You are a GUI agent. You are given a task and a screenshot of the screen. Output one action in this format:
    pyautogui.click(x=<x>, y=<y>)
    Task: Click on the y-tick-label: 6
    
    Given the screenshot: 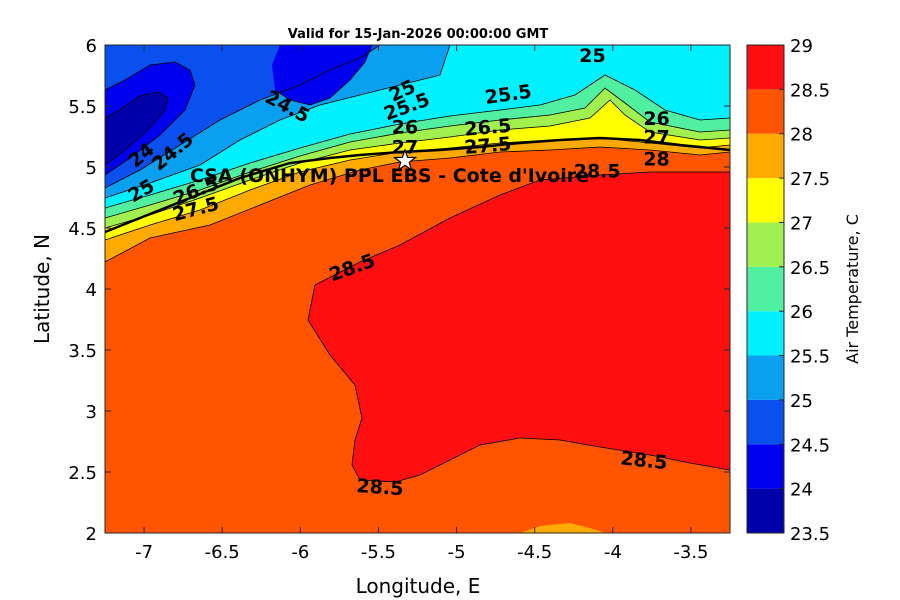 What is the action you would take?
    pyautogui.click(x=91, y=46)
    